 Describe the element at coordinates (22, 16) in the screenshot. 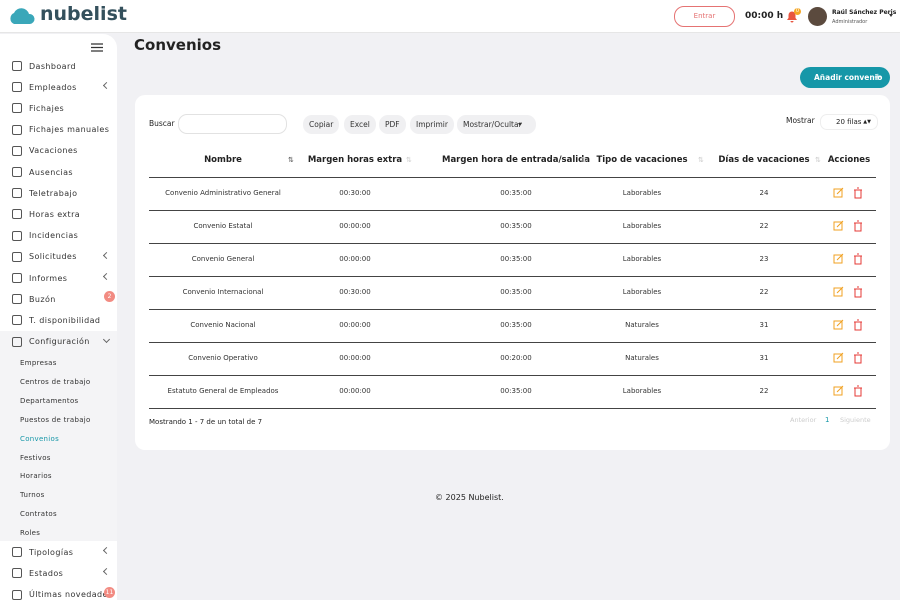

I see `logo-icon` at that location.